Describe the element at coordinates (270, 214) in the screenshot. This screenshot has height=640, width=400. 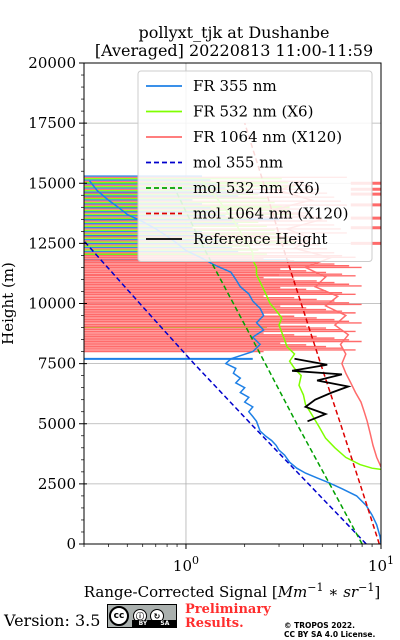
I see `legend-entry: mol 1064 nm (X120)` at that location.